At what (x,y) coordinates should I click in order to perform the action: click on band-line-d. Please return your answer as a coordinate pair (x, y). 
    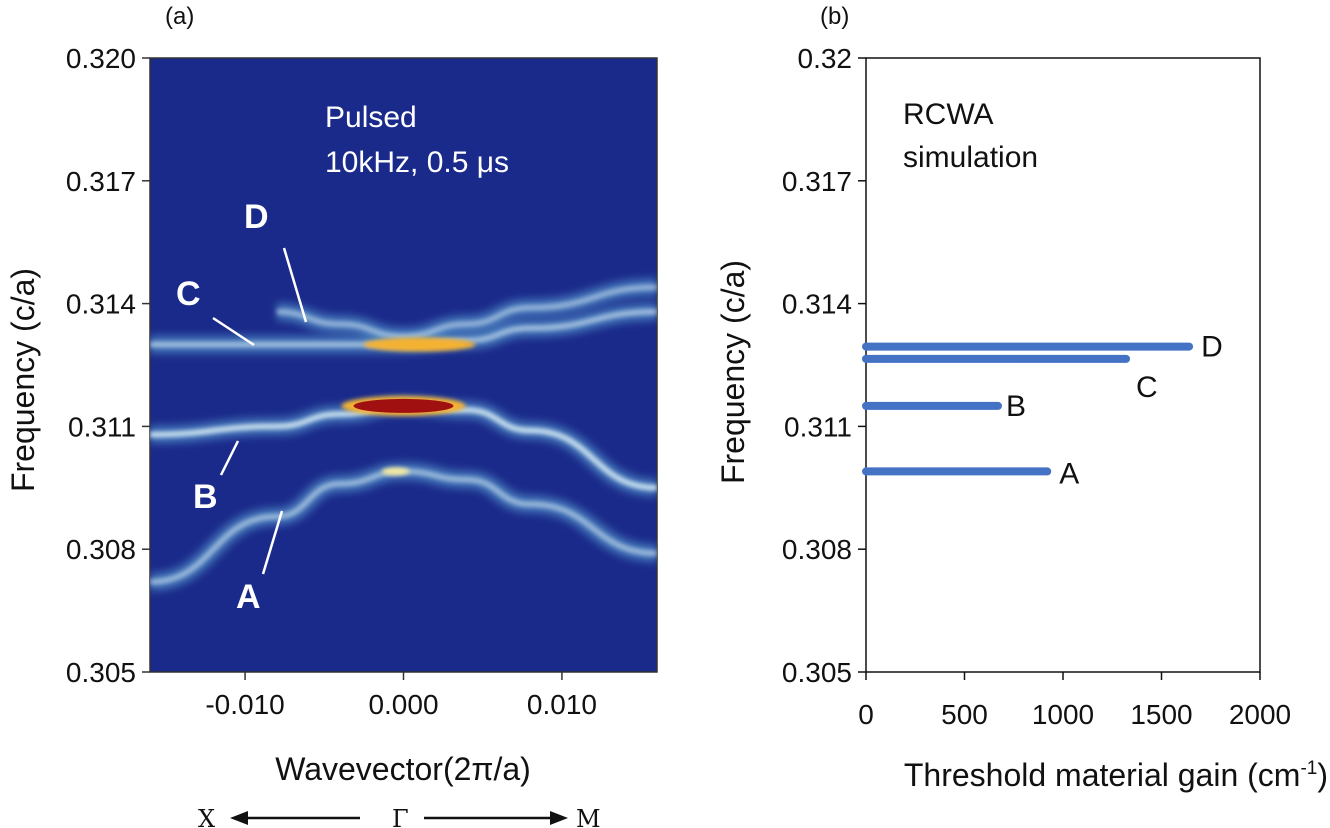
    Looking at the image, I should click on (466, 312).